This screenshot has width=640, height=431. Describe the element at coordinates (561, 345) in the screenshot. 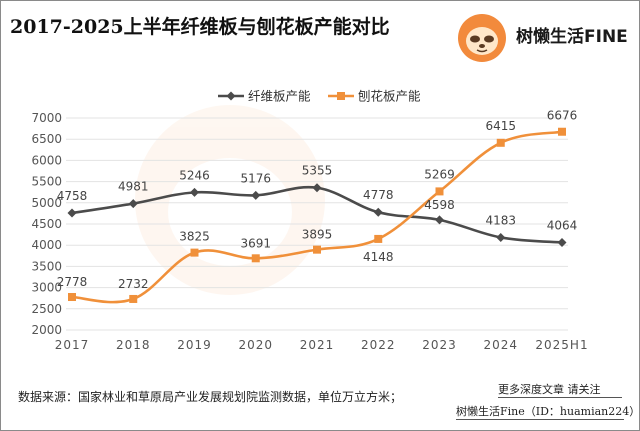

I see `x-tick-label: 2025H1` at that location.